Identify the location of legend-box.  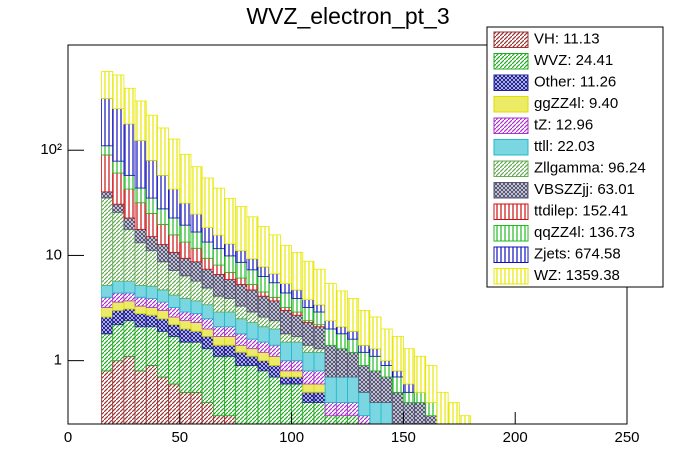
(575, 157).